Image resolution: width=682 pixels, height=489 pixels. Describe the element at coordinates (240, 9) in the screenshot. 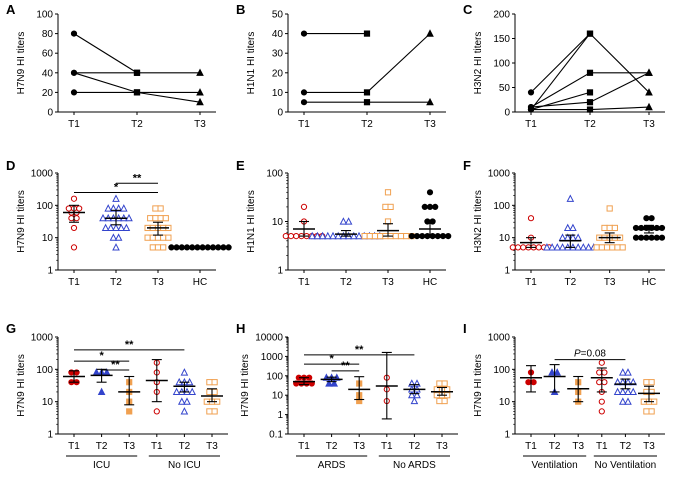

I see `panel-letter: B` at that location.